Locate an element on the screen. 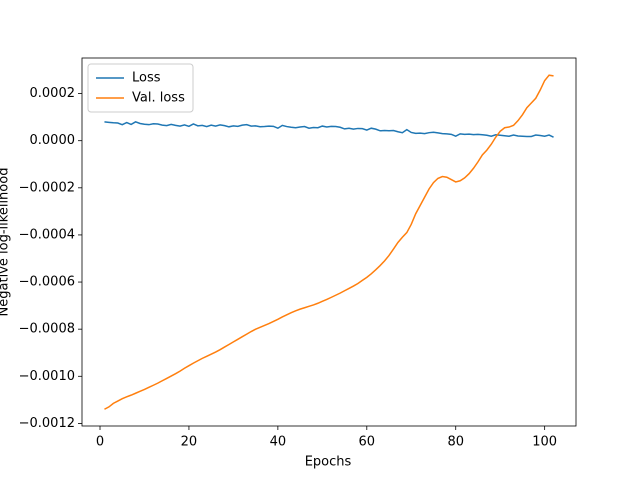 Image resolution: width=640 pixels, height=480 pixels. y-tick-label: 0.0002 is located at coordinates (53, 93).